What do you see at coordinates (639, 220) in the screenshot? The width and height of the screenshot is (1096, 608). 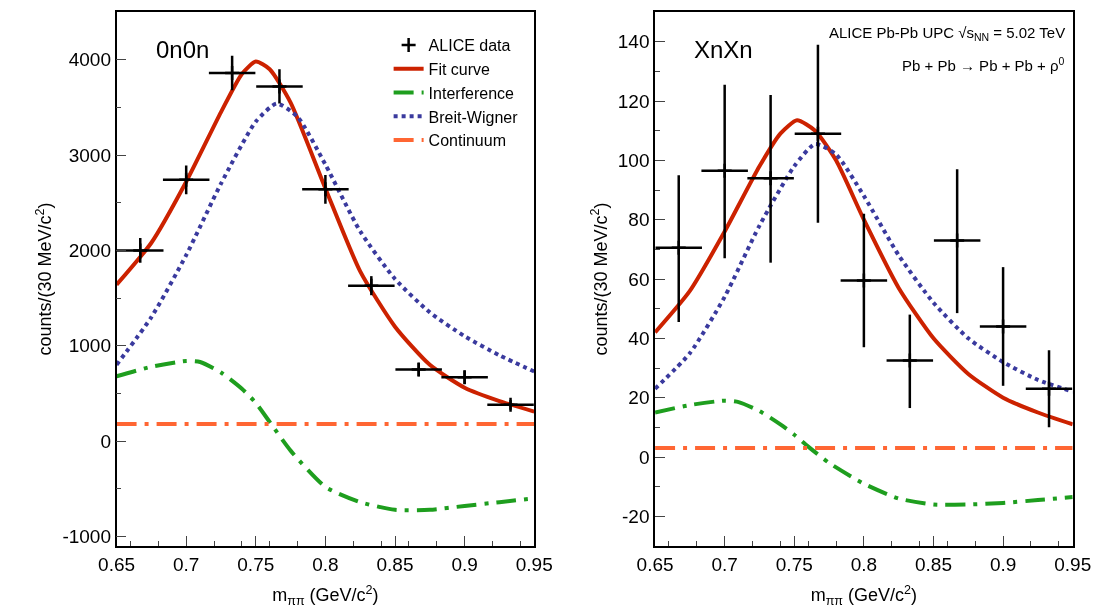 I see `y-tick-label: 80` at bounding box center [639, 220].